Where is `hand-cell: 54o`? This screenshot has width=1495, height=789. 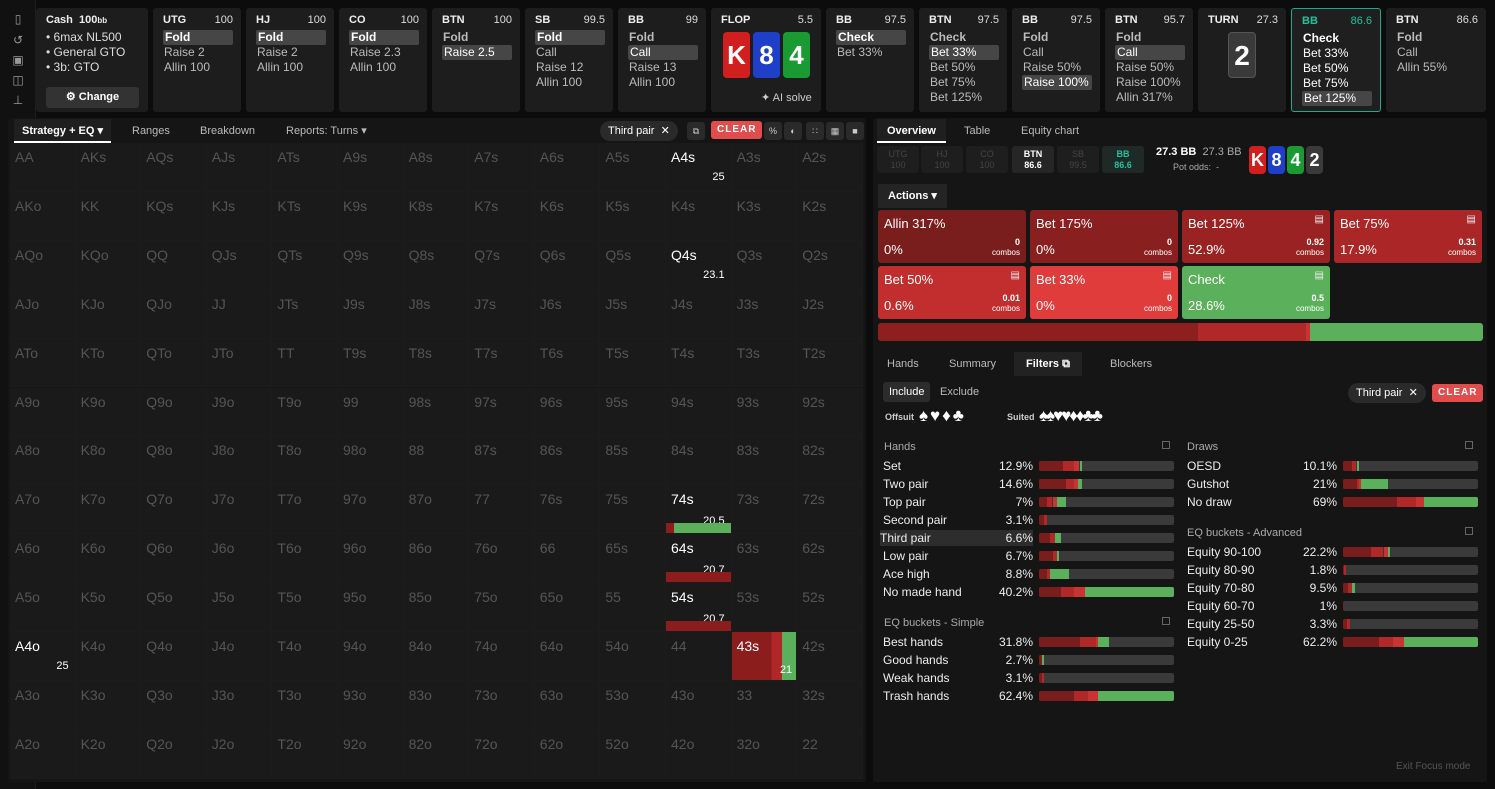 hand-cell: 54o is located at coordinates (633, 656).